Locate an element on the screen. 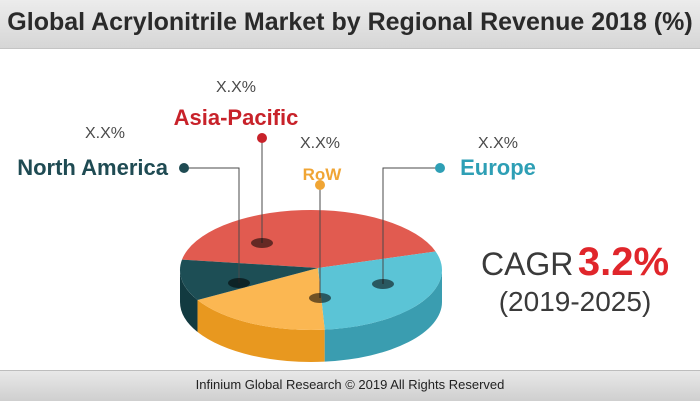 The width and height of the screenshot is (700, 401). pct-label-north-america: X.X% is located at coordinates (105, 133).